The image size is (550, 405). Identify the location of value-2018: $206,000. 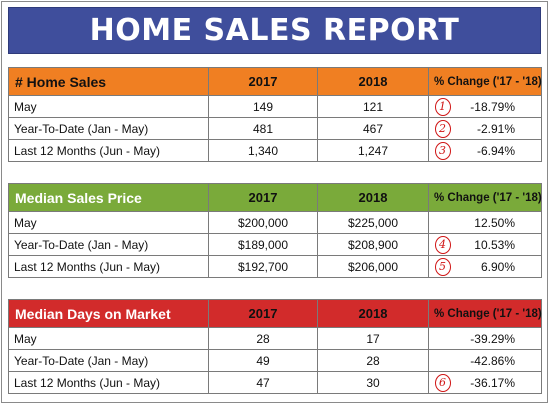
(373, 266).